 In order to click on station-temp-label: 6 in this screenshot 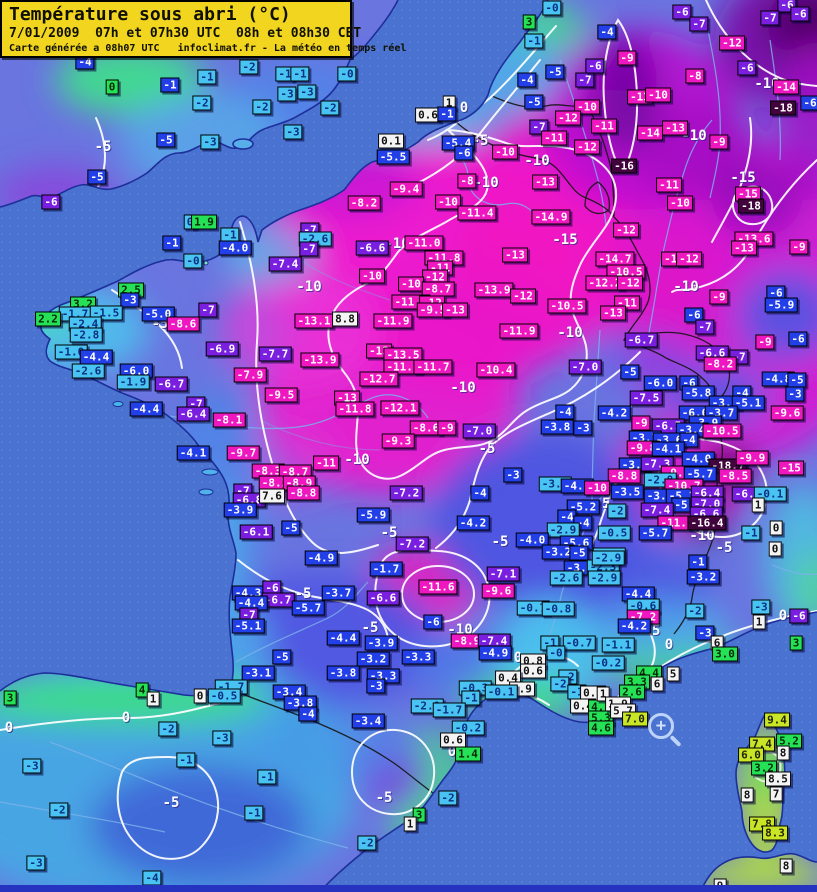, I will do `click(657, 684)`.